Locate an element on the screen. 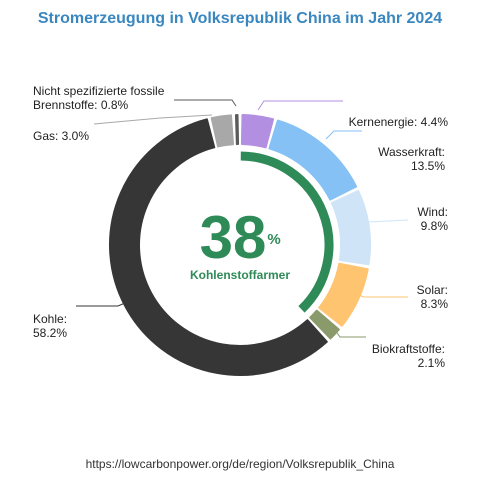 The width and height of the screenshot is (480, 480). center-unit: % is located at coordinates (273, 239).